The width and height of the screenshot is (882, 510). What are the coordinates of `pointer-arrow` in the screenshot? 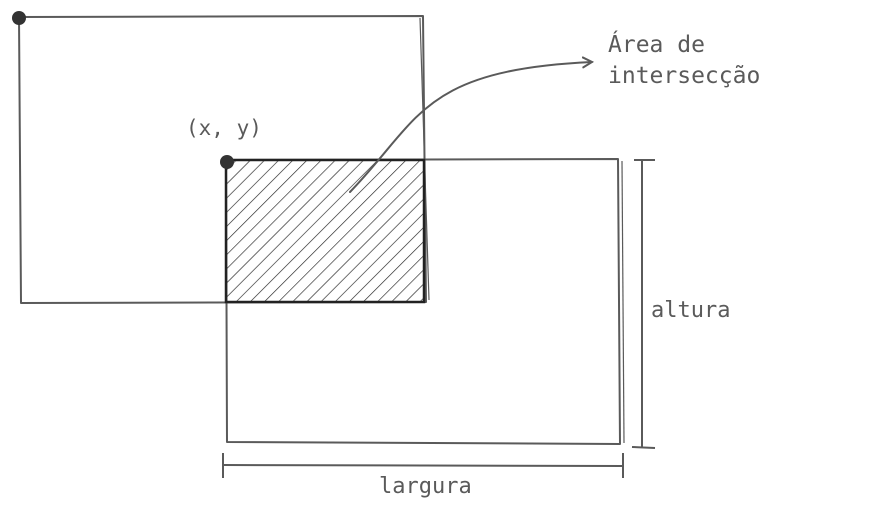 It's located at (470, 127).